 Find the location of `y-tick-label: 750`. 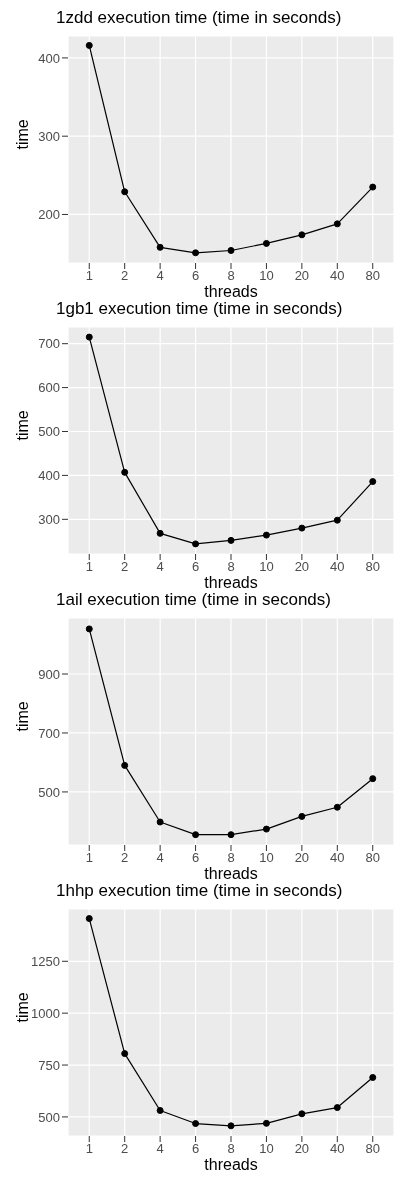

y-tick-label: 750 is located at coordinates (49, 1065).